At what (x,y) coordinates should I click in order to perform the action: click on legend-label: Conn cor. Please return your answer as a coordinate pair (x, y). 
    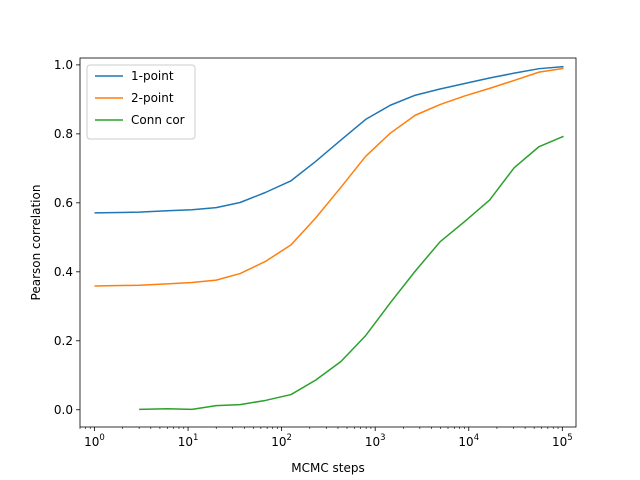
    Looking at the image, I should click on (158, 120).